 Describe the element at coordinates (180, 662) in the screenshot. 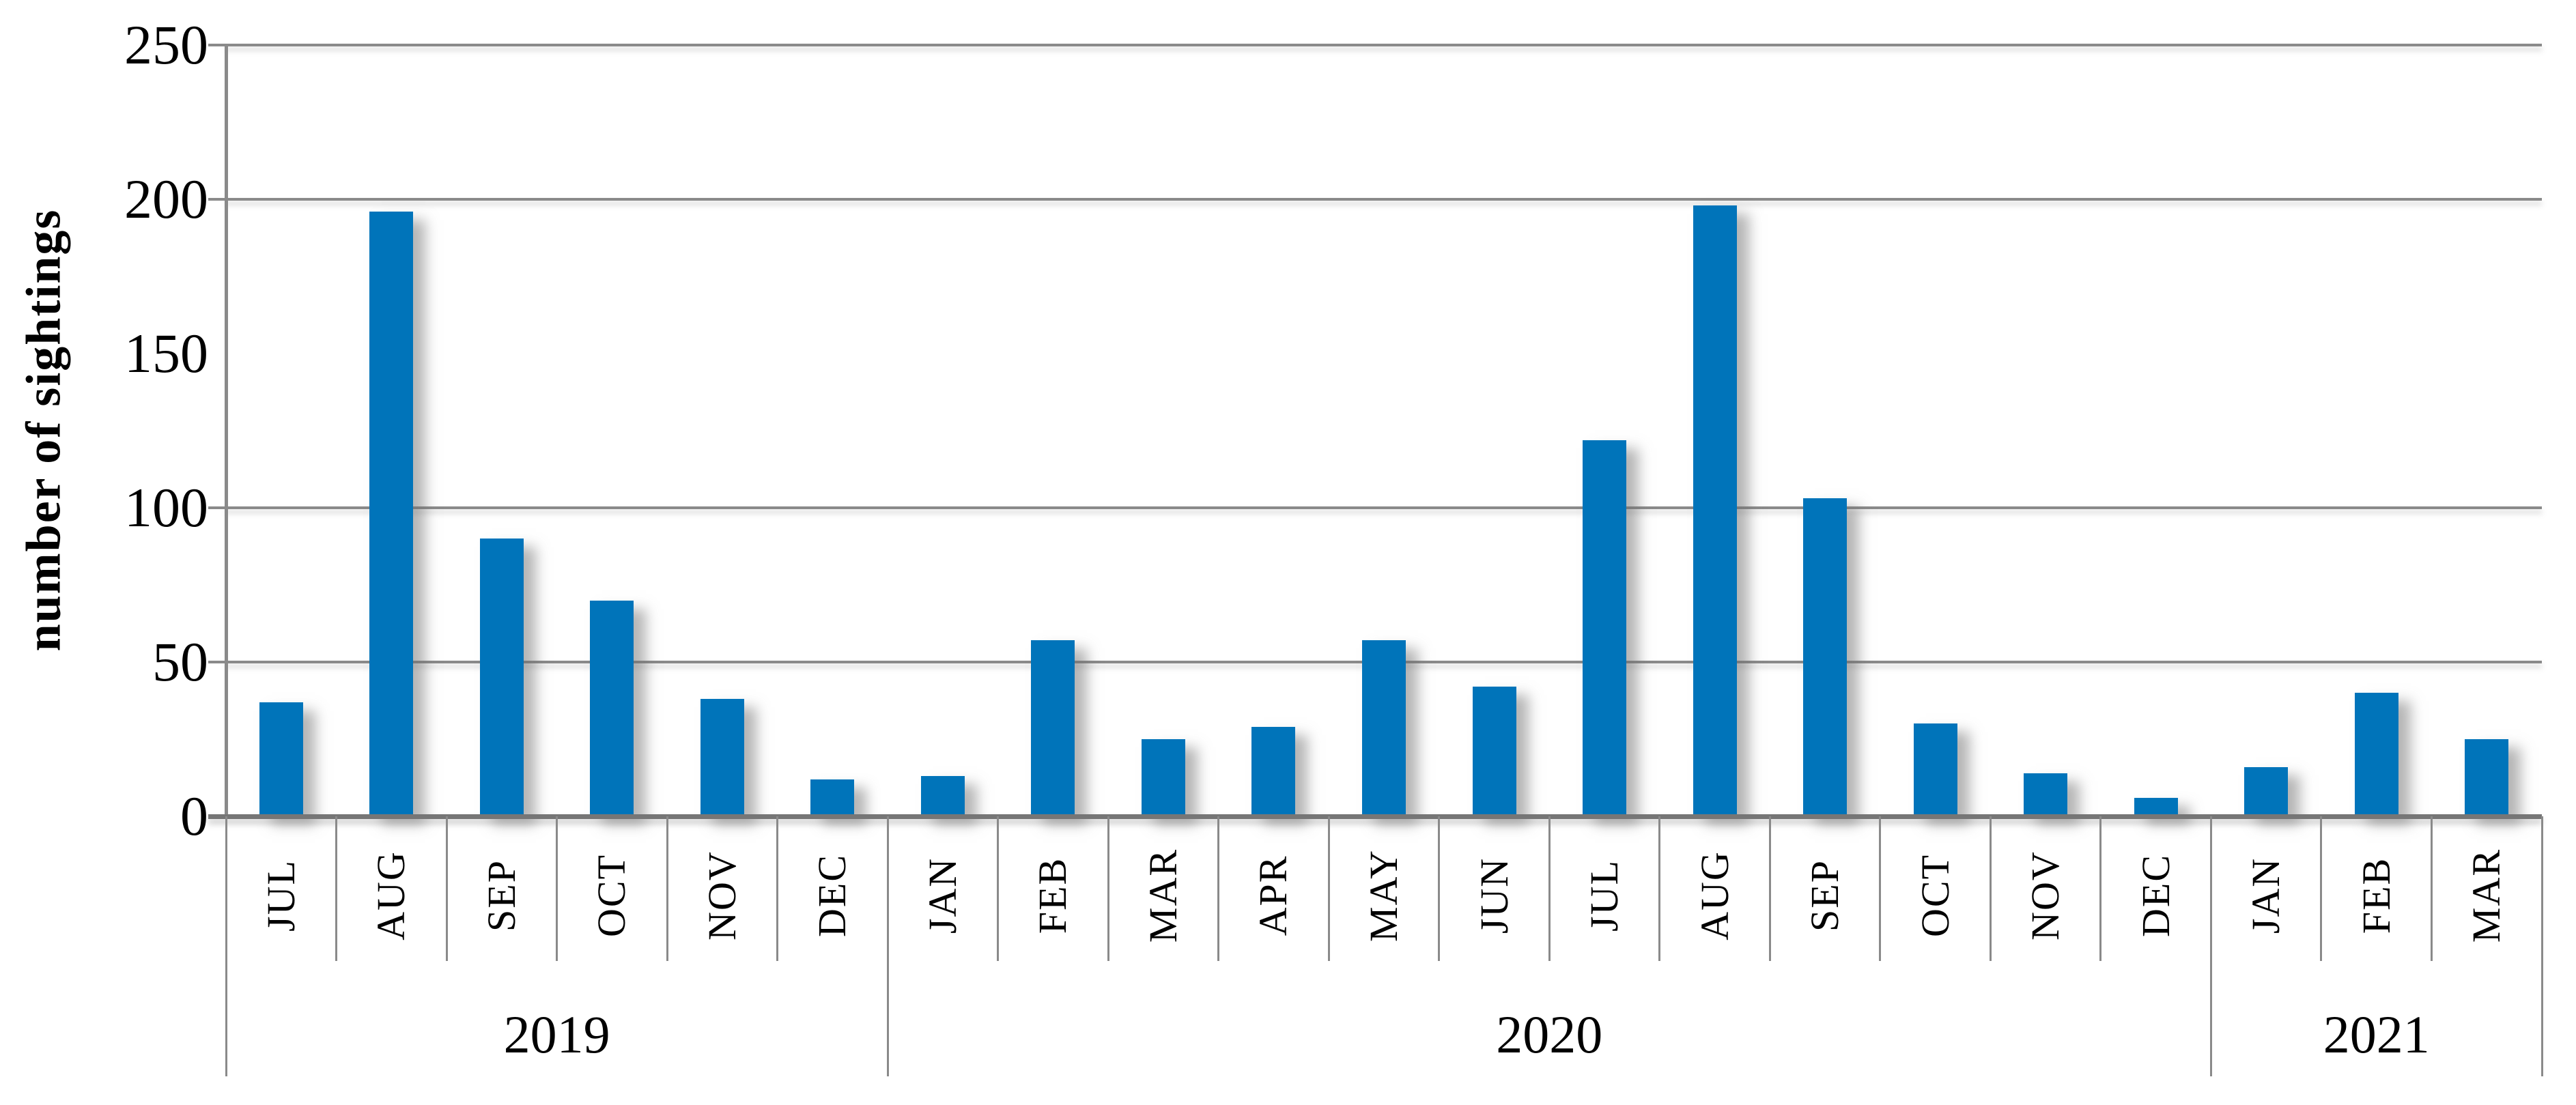

I see `y-tick-label-50: 50` at that location.